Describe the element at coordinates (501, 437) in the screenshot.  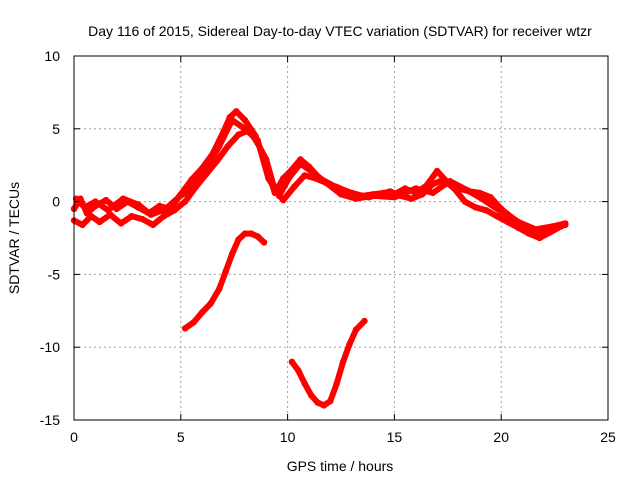
I see `x-tick-label: 20` at that location.